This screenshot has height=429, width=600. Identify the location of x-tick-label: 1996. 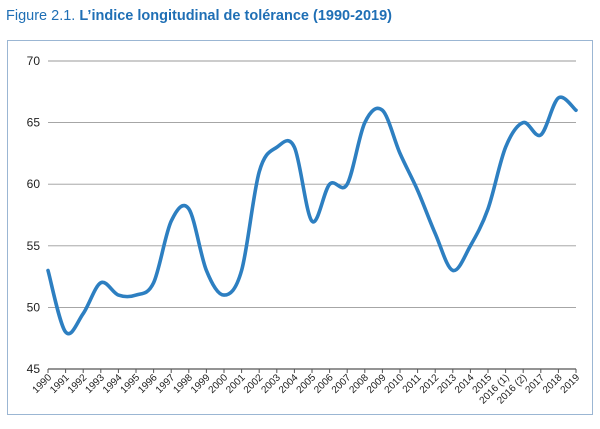
(148, 384).